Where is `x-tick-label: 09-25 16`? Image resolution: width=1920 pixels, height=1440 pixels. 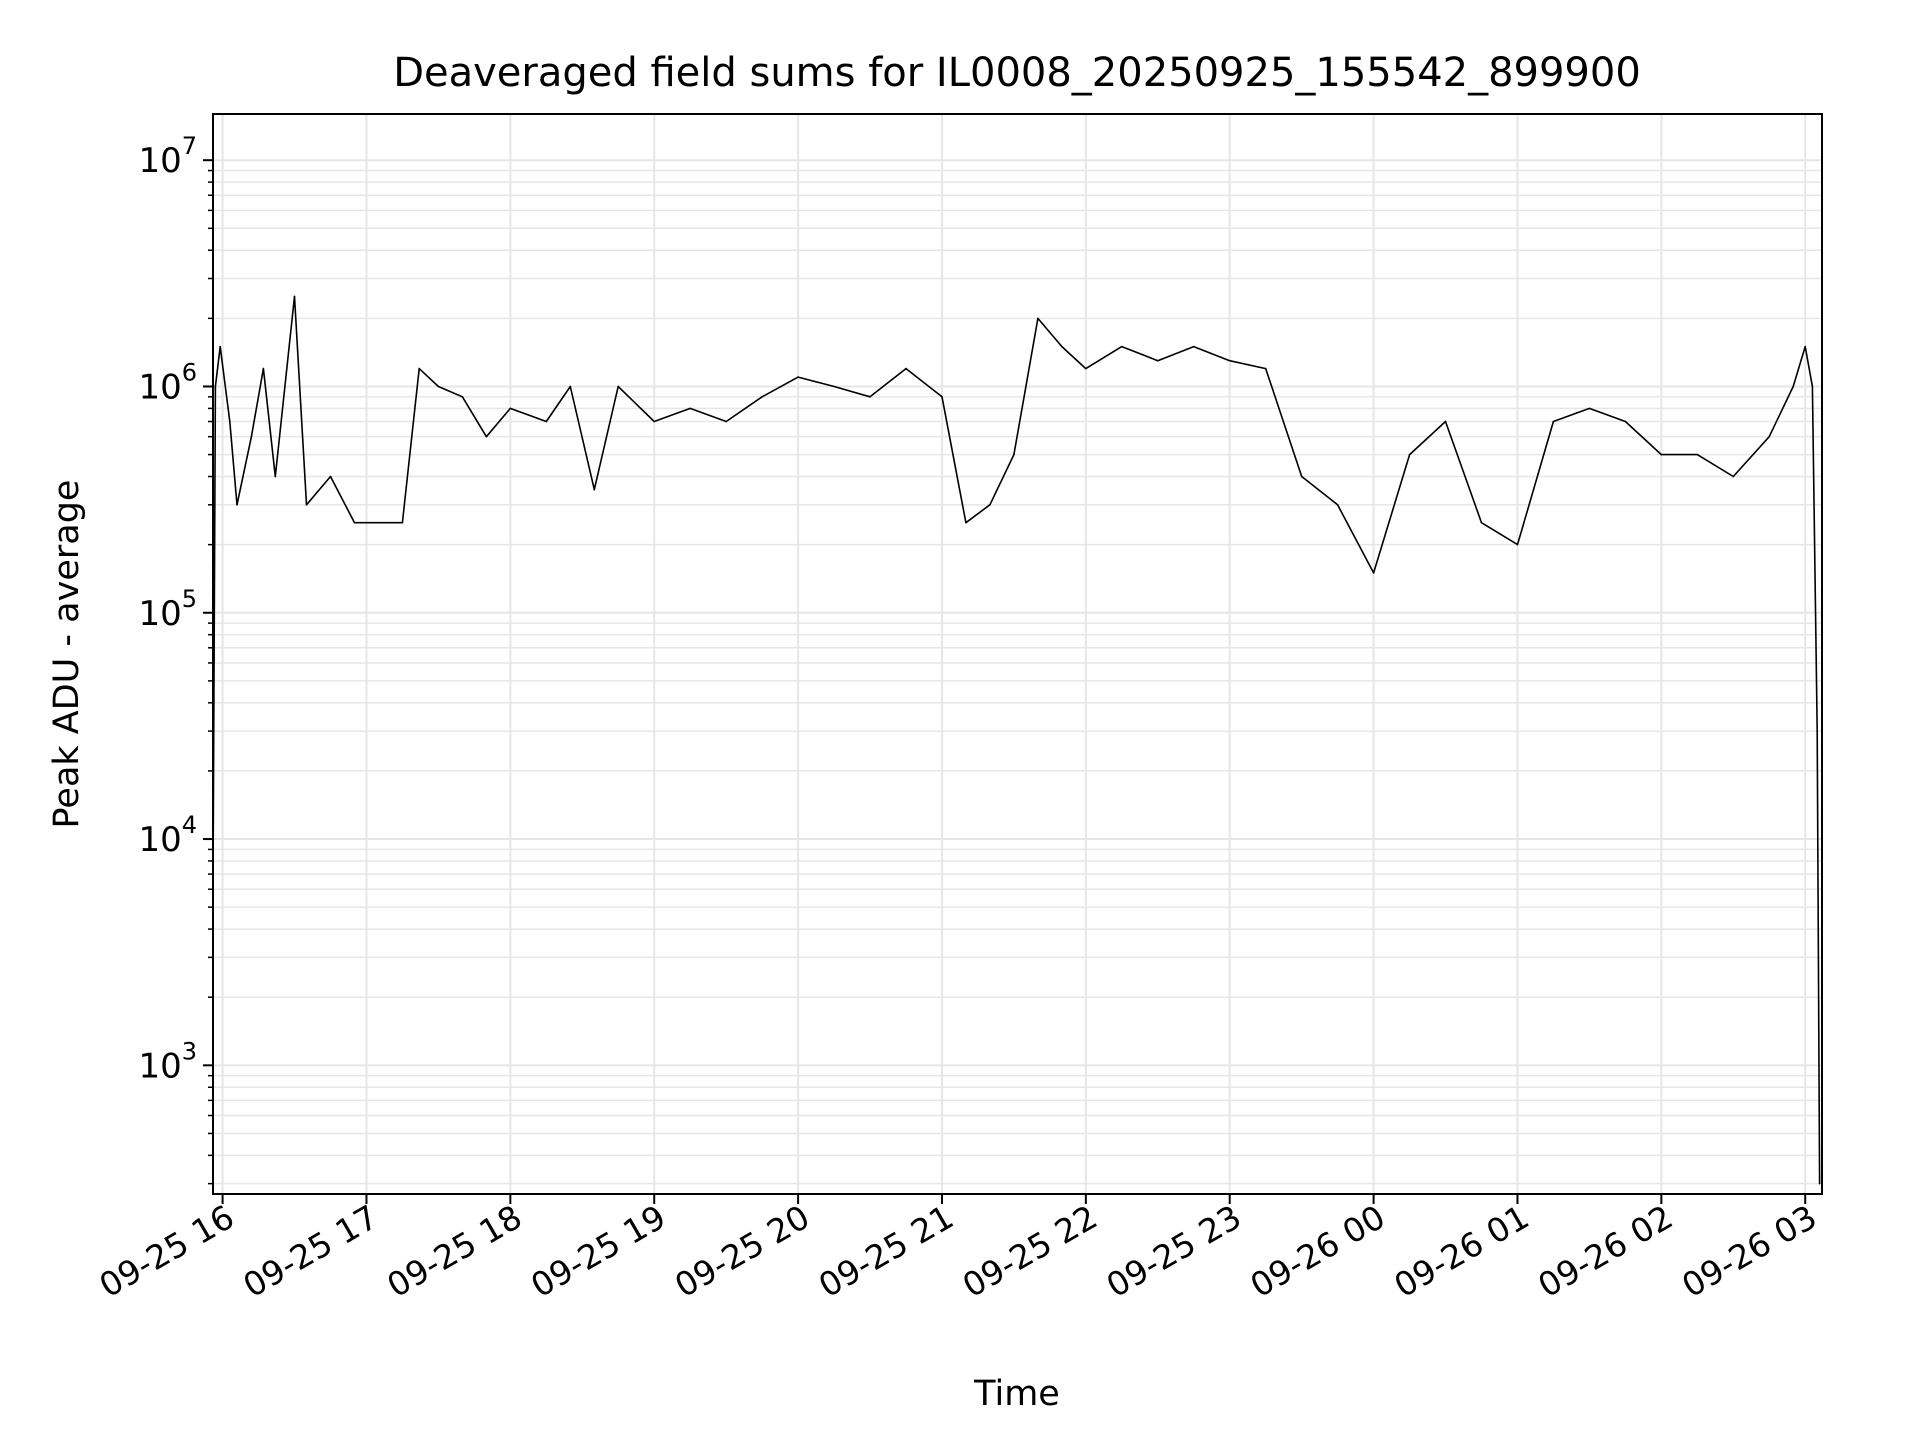
x-tick-label: 09-25 16 is located at coordinates (167, 1251).